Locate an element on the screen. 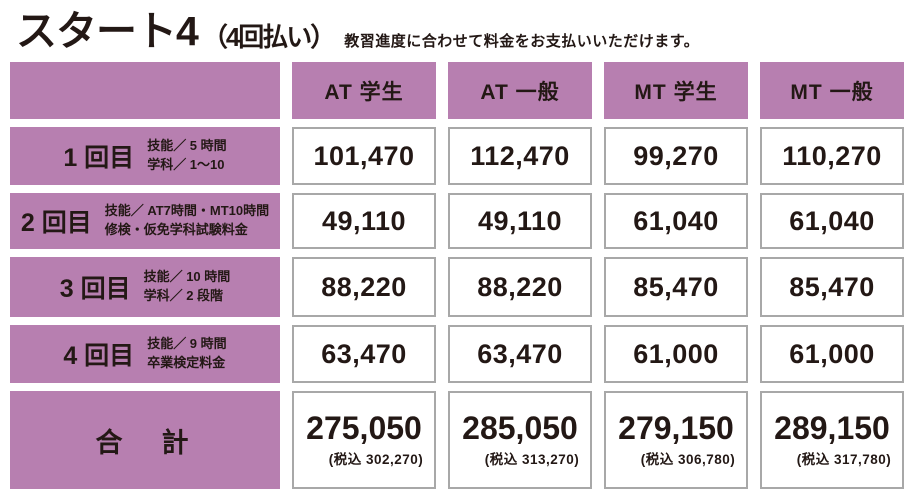 The height and width of the screenshot is (496, 914). total-amount: 289,150 is located at coordinates (832, 427).